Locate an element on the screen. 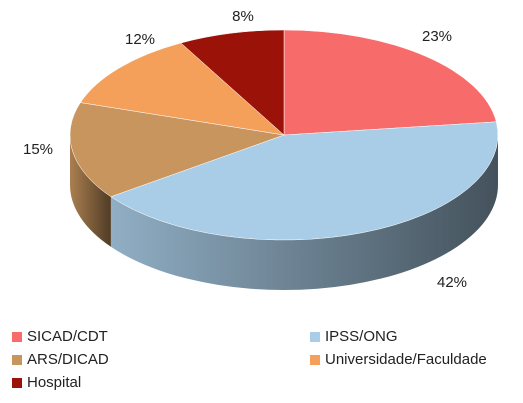 Image resolution: width=523 pixels, height=403 pixels. legend-label: SICAD/CDT is located at coordinates (67, 336).